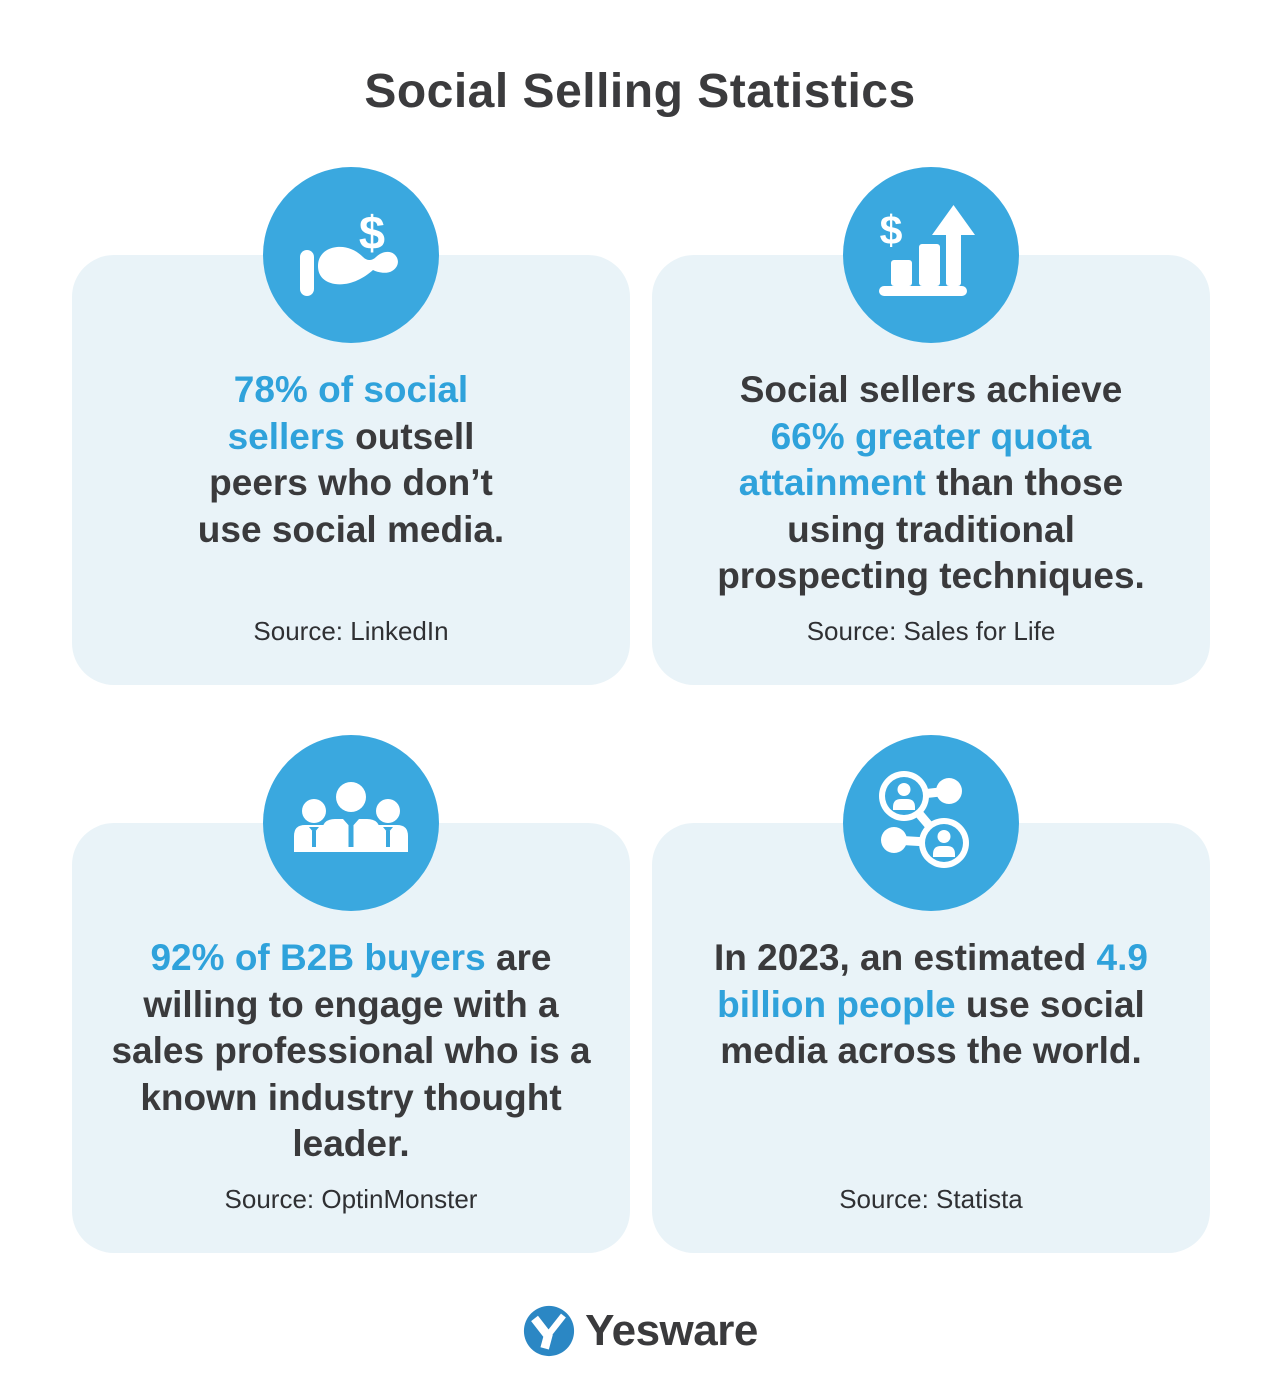  Describe the element at coordinates (351, 1199) in the screenshot. I see `source-label: Source: OptinMonster` at that location.